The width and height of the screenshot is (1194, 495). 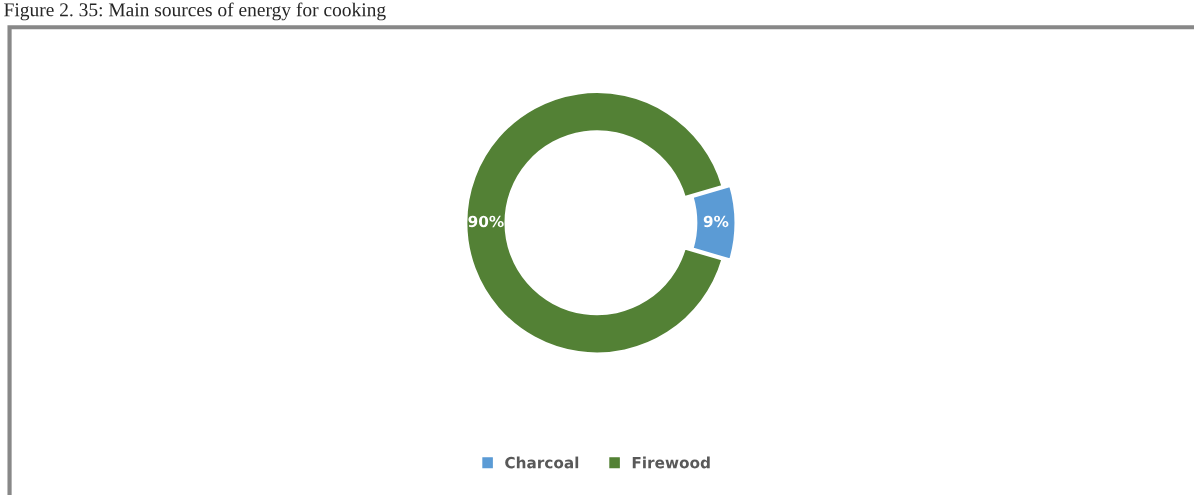 I want to click on data-label: 9%, so click(x=716, y=221).